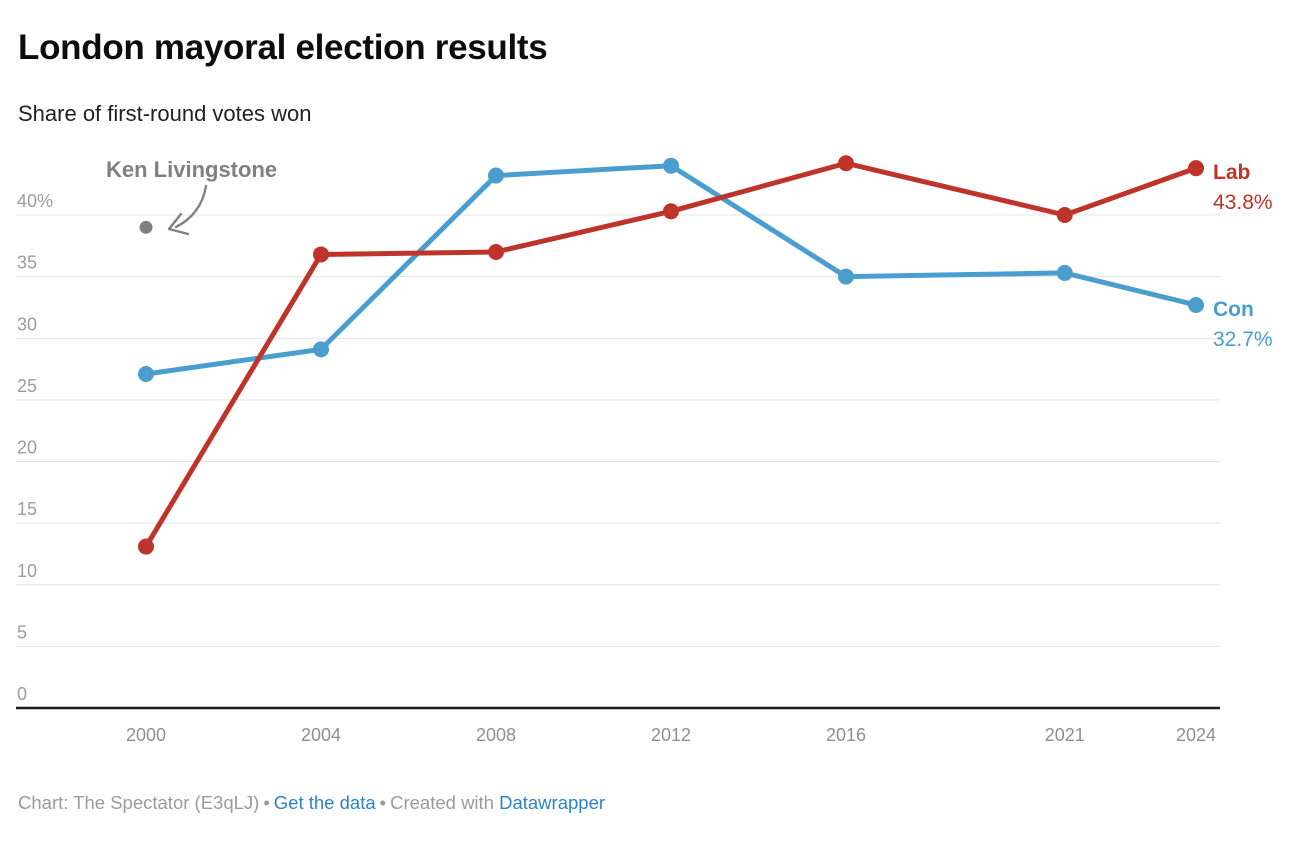 The image size is (1314, 866). Describe the element at coordinates (178, 224) in the screenshot. I see `annotation-arrowhead-icon` at that location.